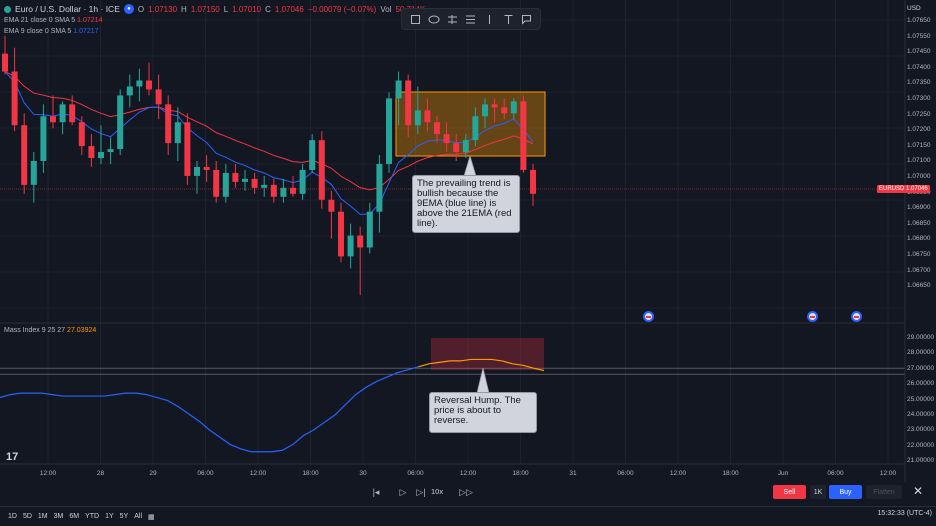  I want to click on range-1m: 1M, so click(42, 516).